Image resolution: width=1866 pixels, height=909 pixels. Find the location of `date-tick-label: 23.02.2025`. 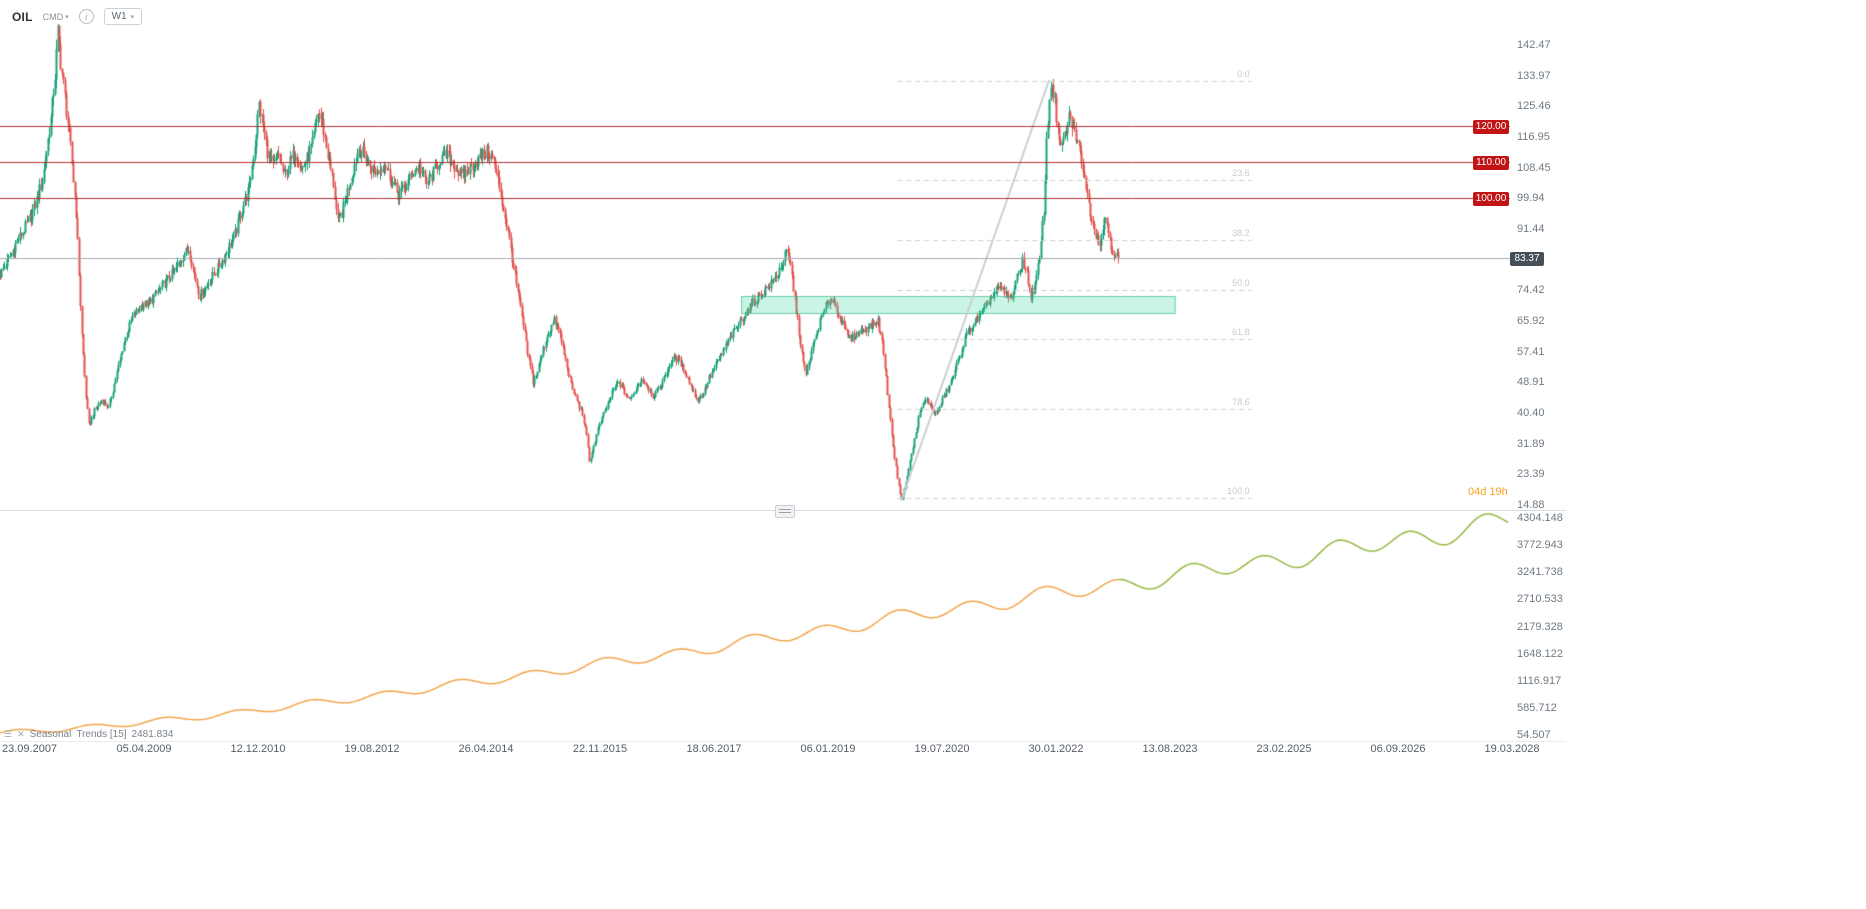

date-tick-label: 23.02.2025 is located at coordinates (1284, 749).